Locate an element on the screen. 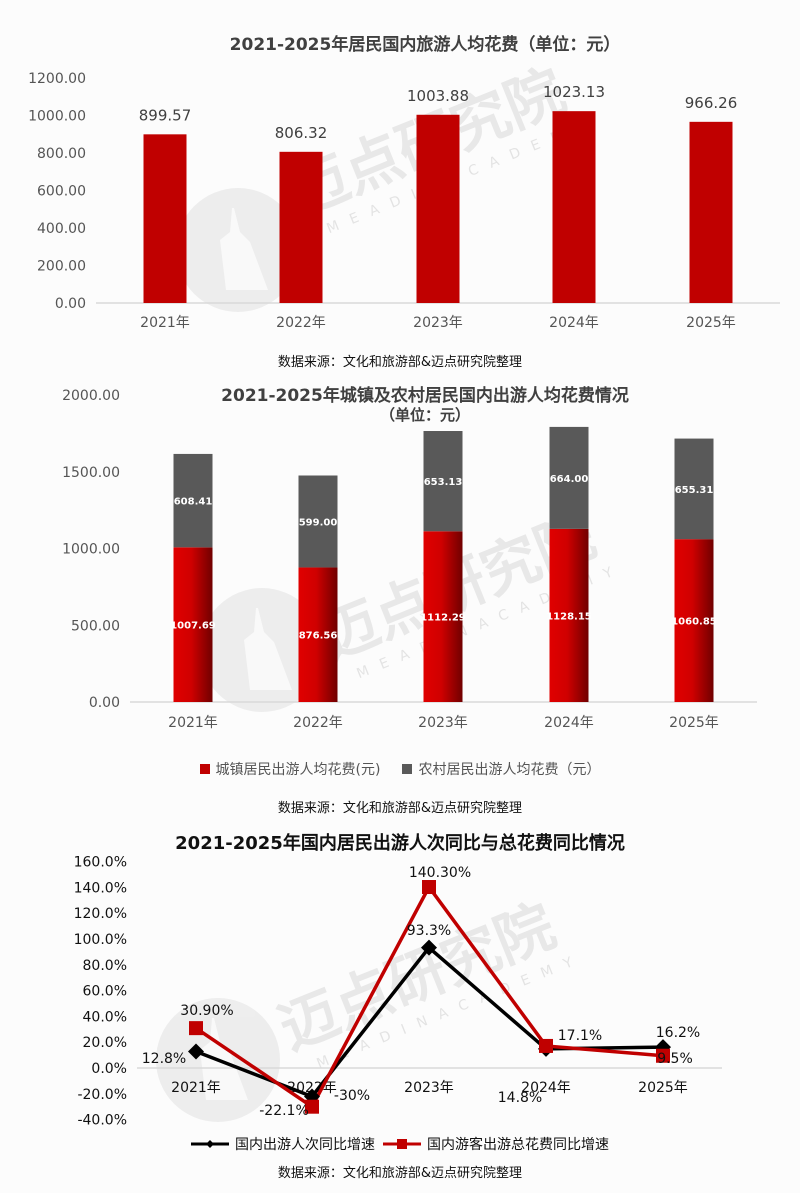  y-tick-label: 0.00 is located at coordinates (104, 703).